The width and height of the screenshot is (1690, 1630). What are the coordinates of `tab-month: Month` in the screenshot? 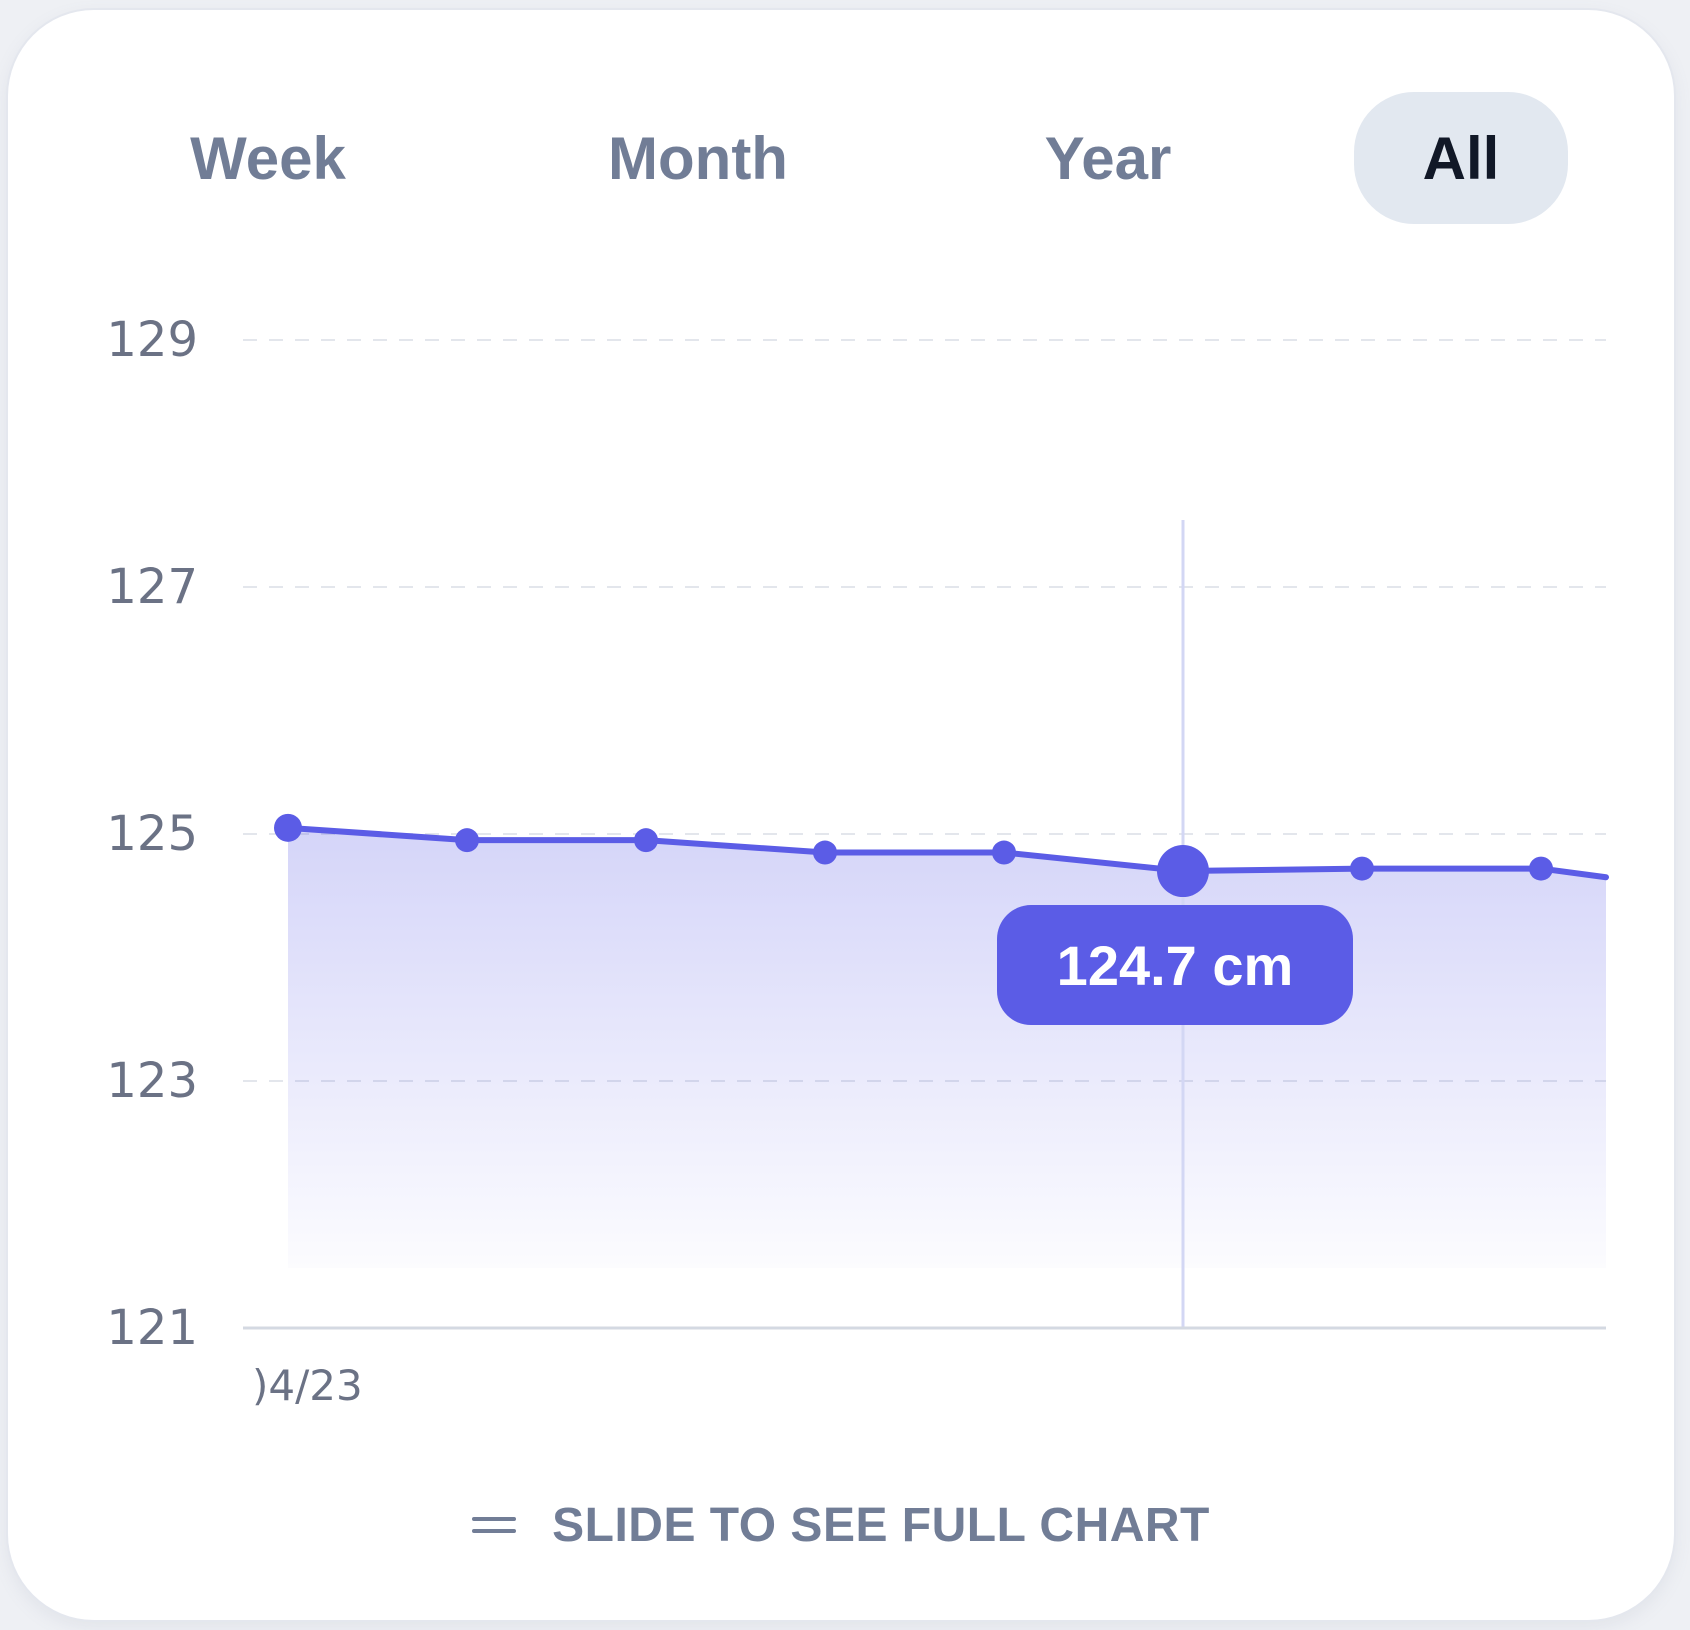 It's located at (698, 158).